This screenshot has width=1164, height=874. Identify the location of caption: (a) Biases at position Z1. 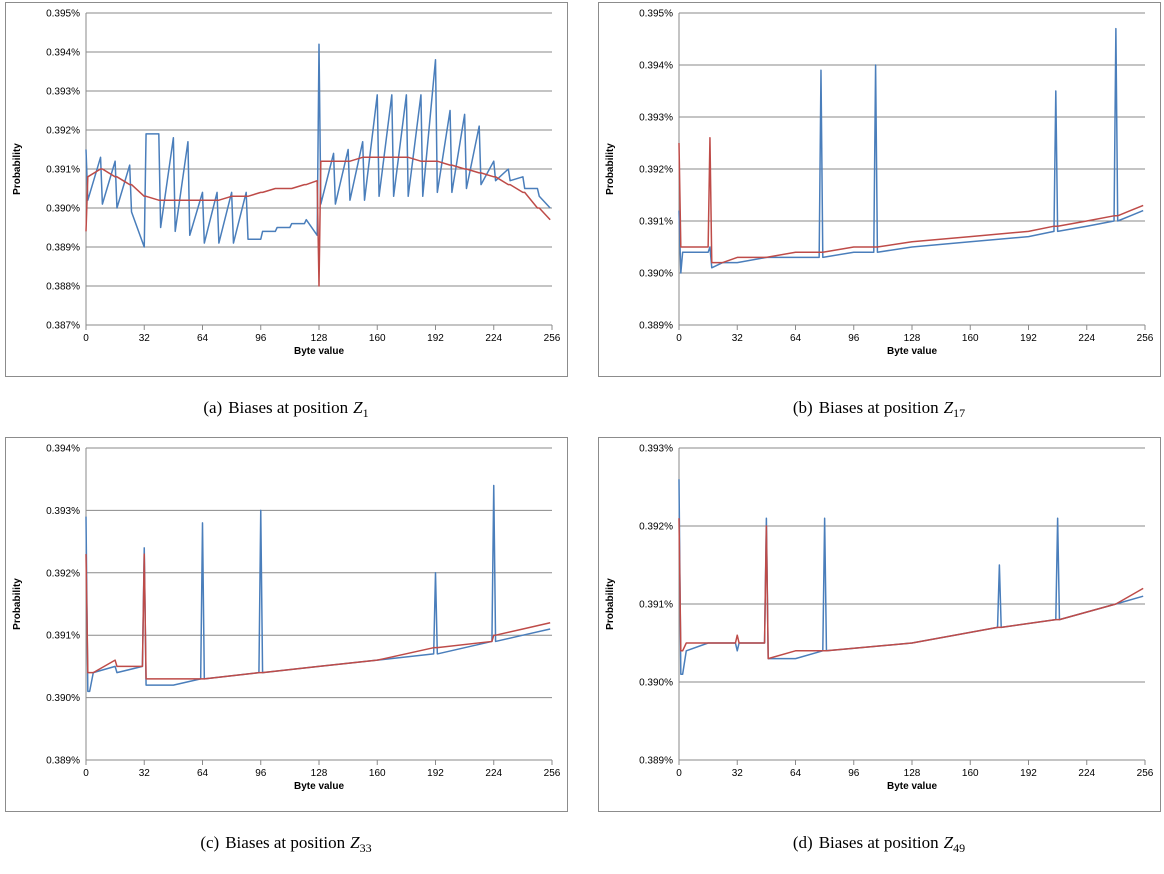
(285, 409).